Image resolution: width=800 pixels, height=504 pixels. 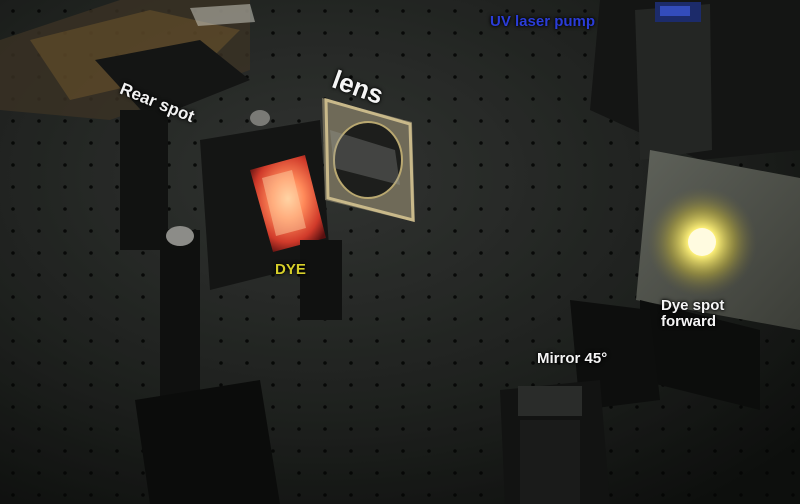 What do you see at coordinates (543, 21) in the screenshot?
I see `uv-laser-pump-label: UV laser pump` at bounding box center [543, 21].